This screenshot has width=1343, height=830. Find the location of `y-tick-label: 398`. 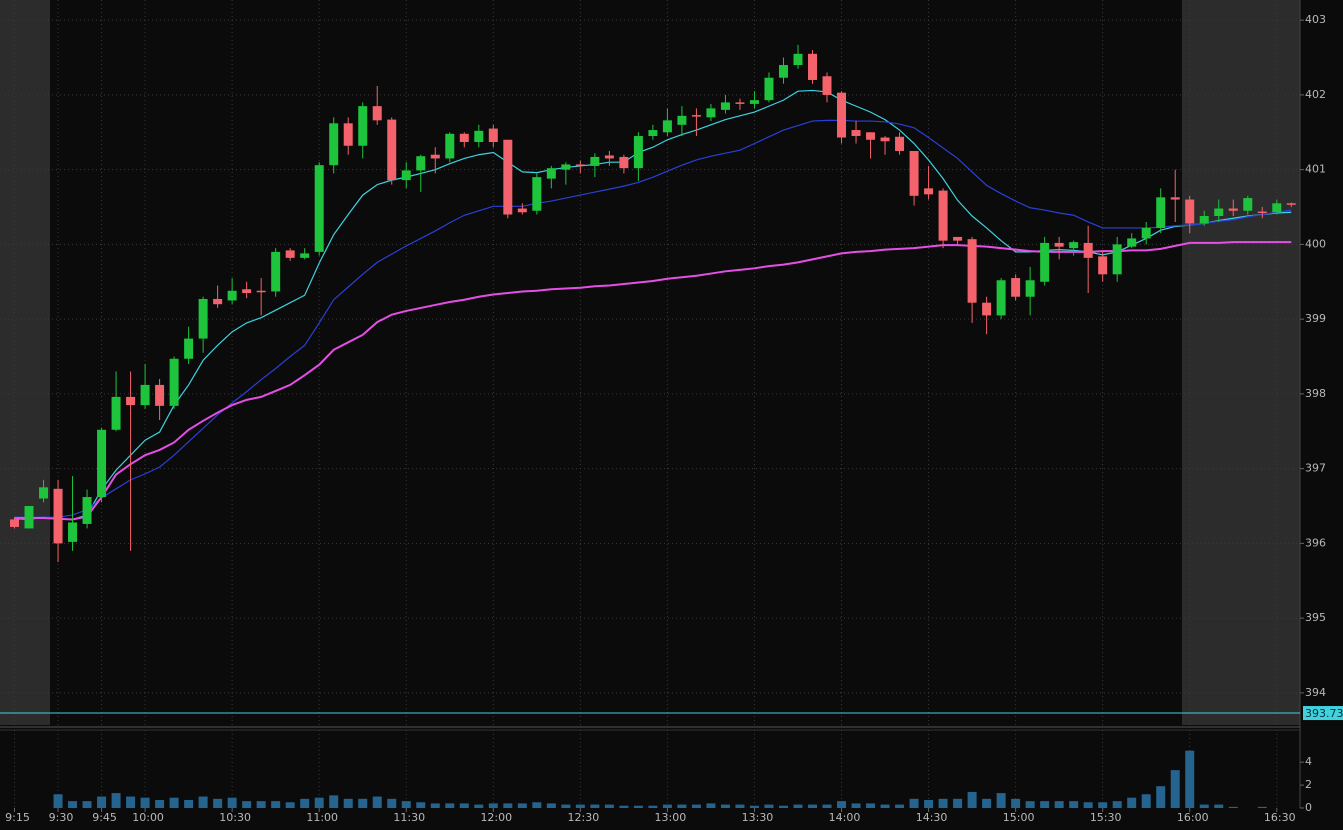

y-tick-label: 398 is located at coordinates (1315, 393).